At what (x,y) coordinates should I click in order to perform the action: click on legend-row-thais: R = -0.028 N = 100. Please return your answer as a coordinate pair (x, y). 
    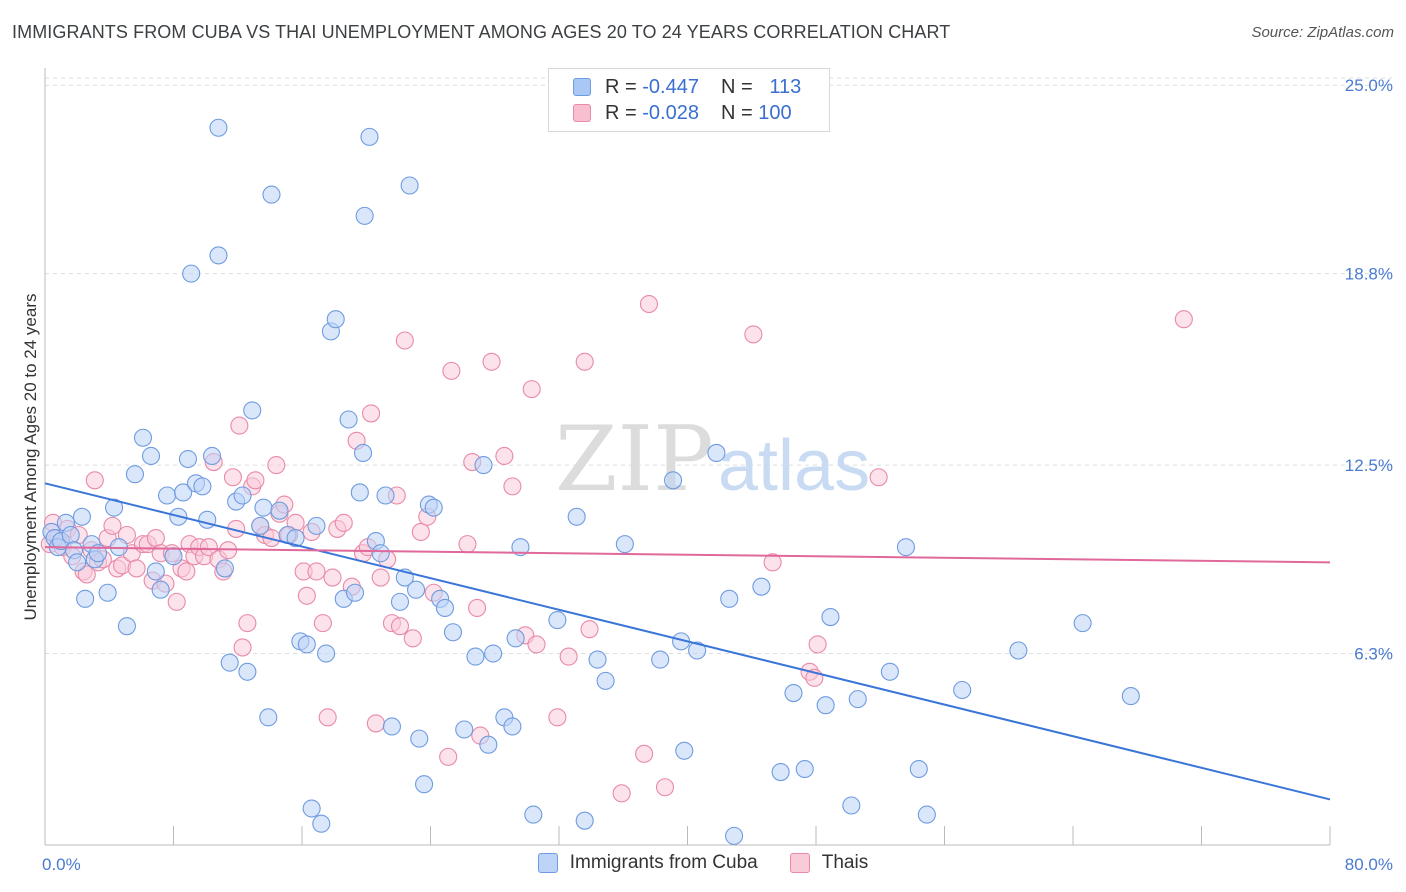
    Looking at the image, I should click on (682, 113).